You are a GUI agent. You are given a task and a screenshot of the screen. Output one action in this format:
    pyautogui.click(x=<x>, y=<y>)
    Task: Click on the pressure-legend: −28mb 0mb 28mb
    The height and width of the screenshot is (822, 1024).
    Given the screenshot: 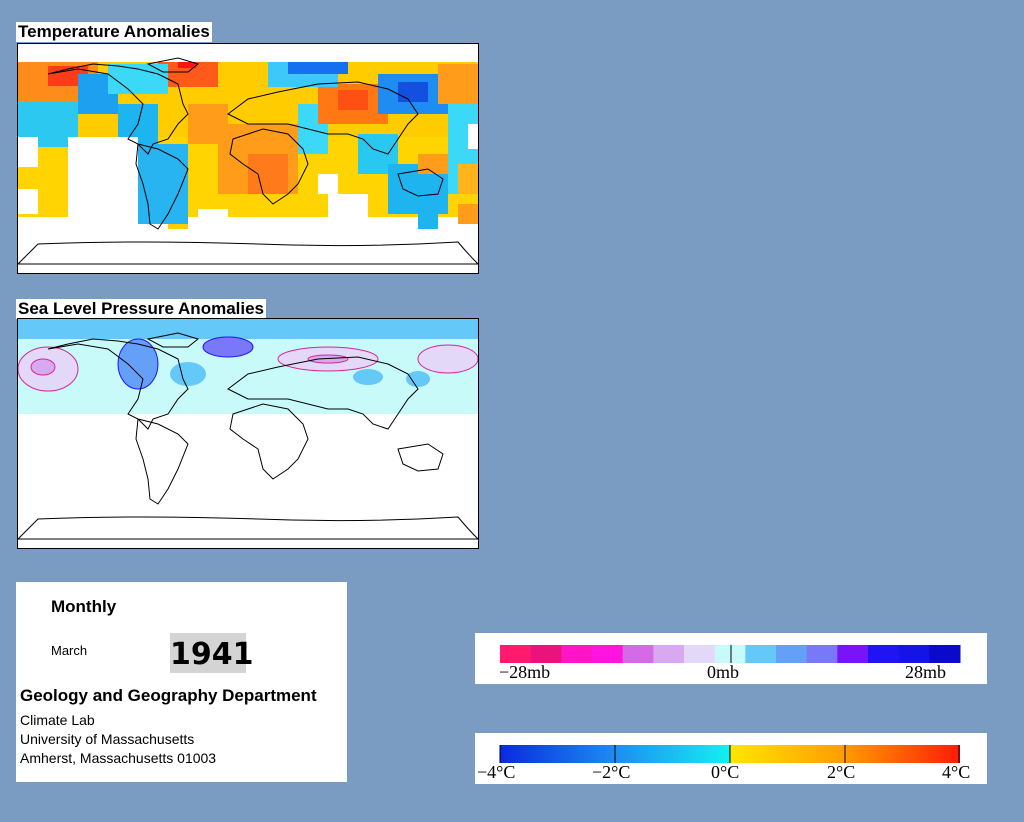 What is the action you would take?
    pyautogui.click(x=731, y=658)
    